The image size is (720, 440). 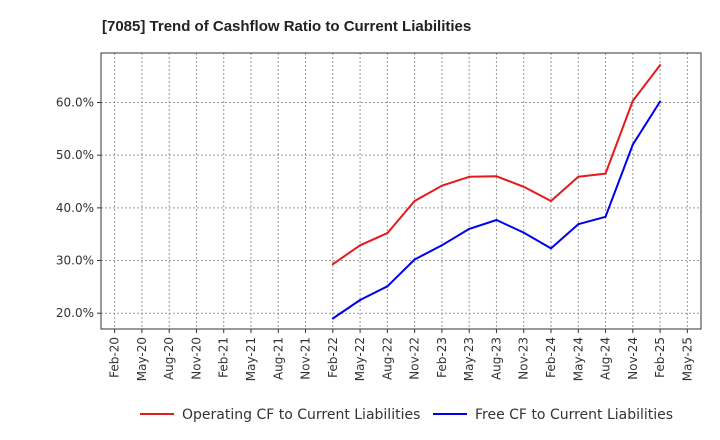 I want to click on legend-label-1: Free CF to Current Liabilities, so click(x=574, y=415).